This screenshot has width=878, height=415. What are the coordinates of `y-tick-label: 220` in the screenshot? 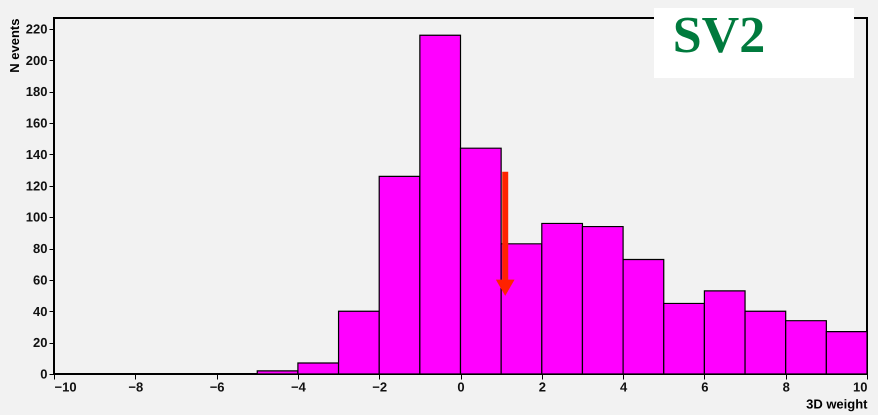 It's located at (37, 28).